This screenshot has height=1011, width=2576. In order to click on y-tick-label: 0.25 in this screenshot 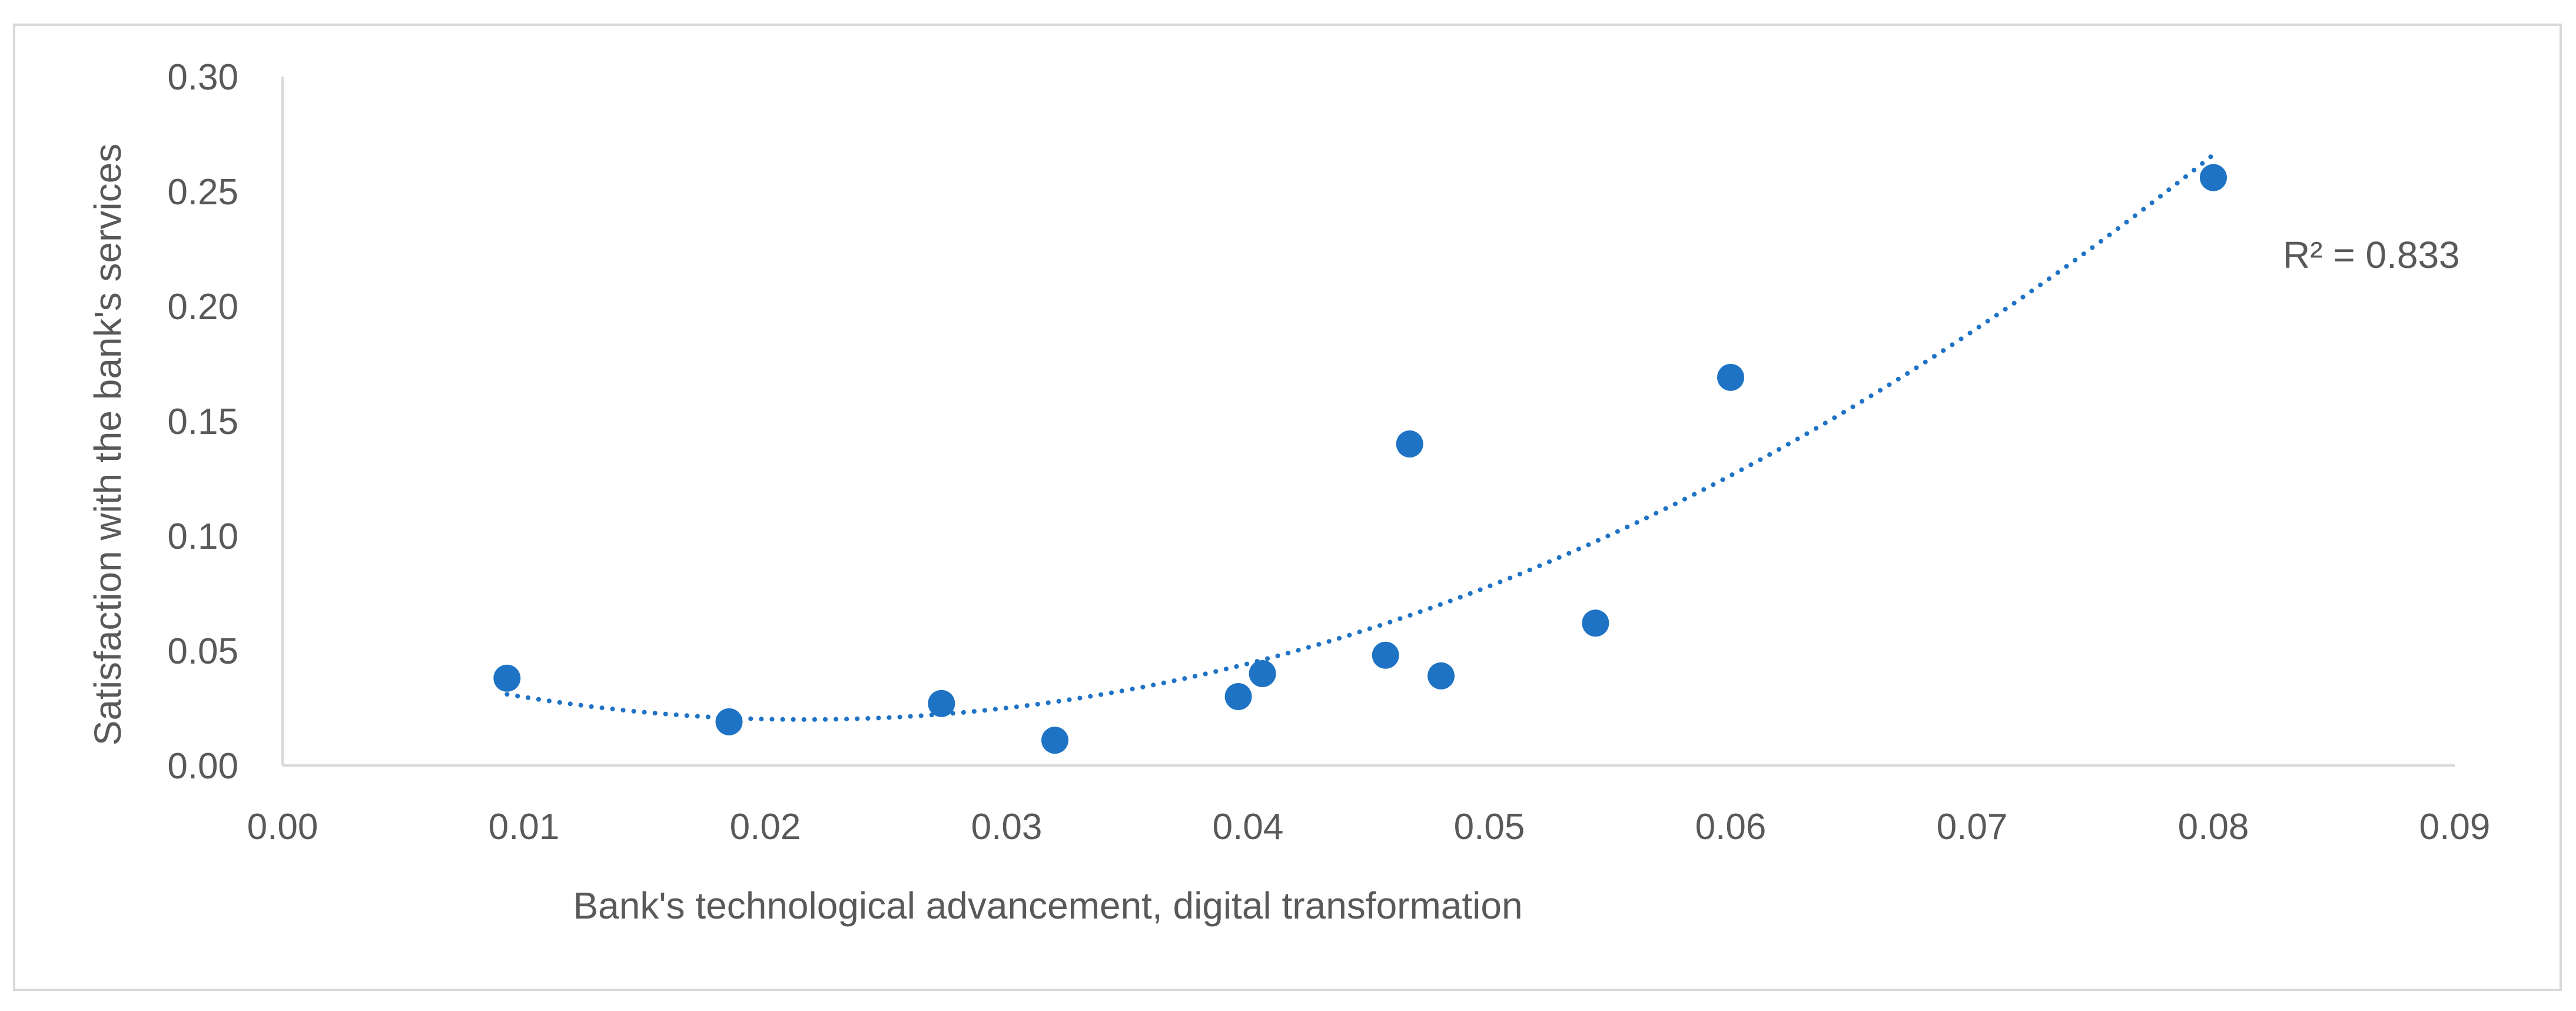, I will do `click(203, 192)`.